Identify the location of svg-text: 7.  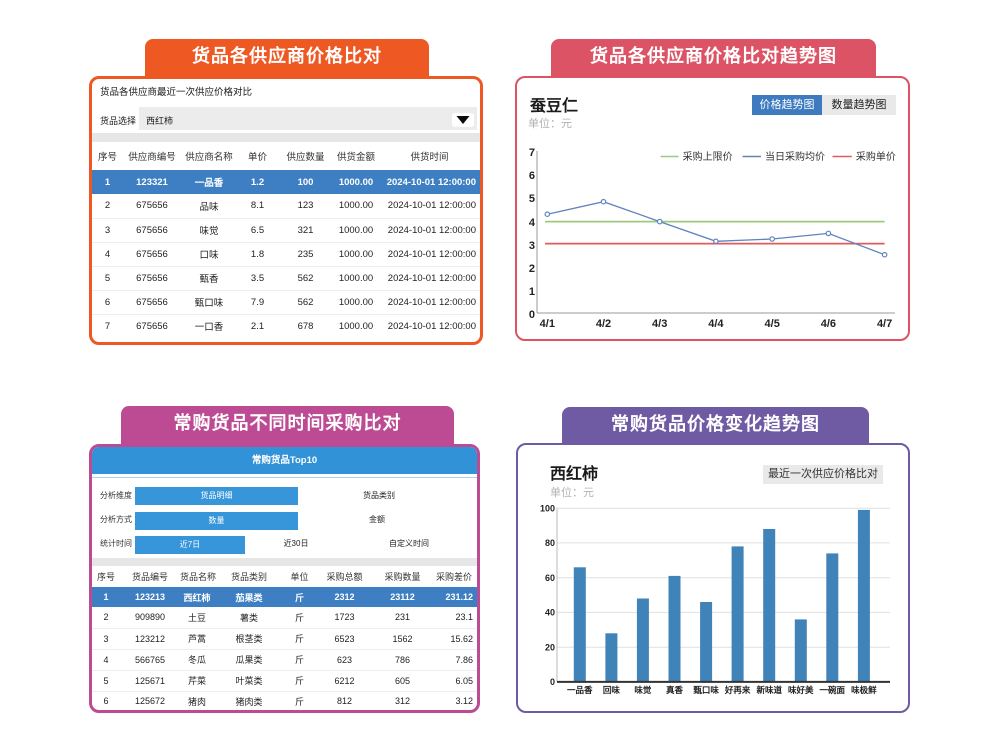
(532, 153).